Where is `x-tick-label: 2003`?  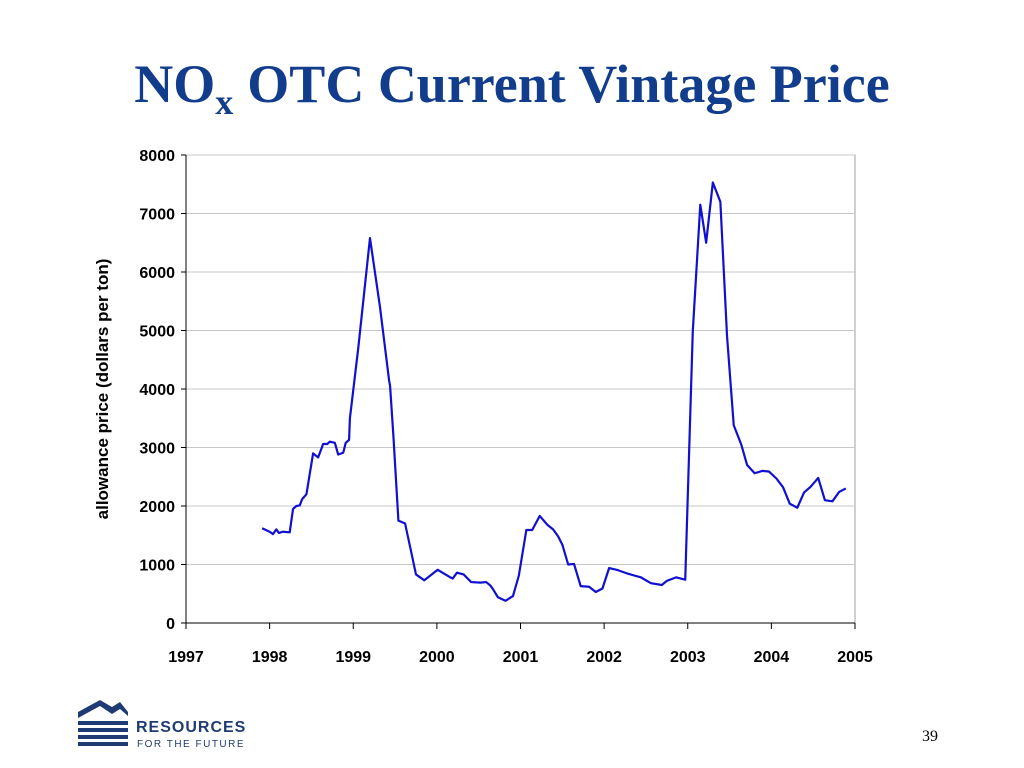 x-tick-label: 2003 is located at coordinates (688, 657).